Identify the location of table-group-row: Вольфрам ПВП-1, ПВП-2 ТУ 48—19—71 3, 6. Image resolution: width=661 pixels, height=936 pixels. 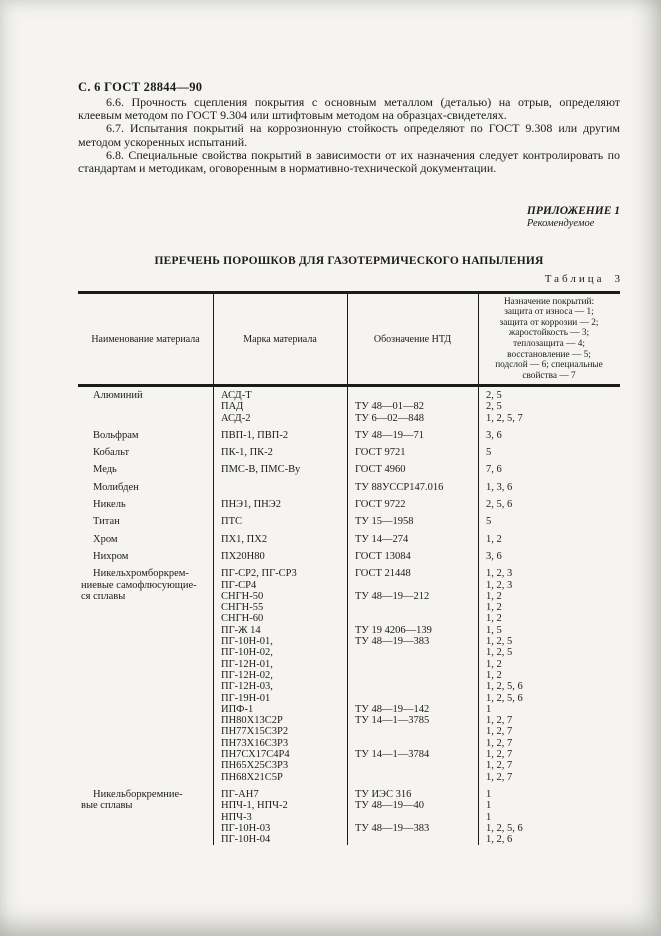
(349, 435).